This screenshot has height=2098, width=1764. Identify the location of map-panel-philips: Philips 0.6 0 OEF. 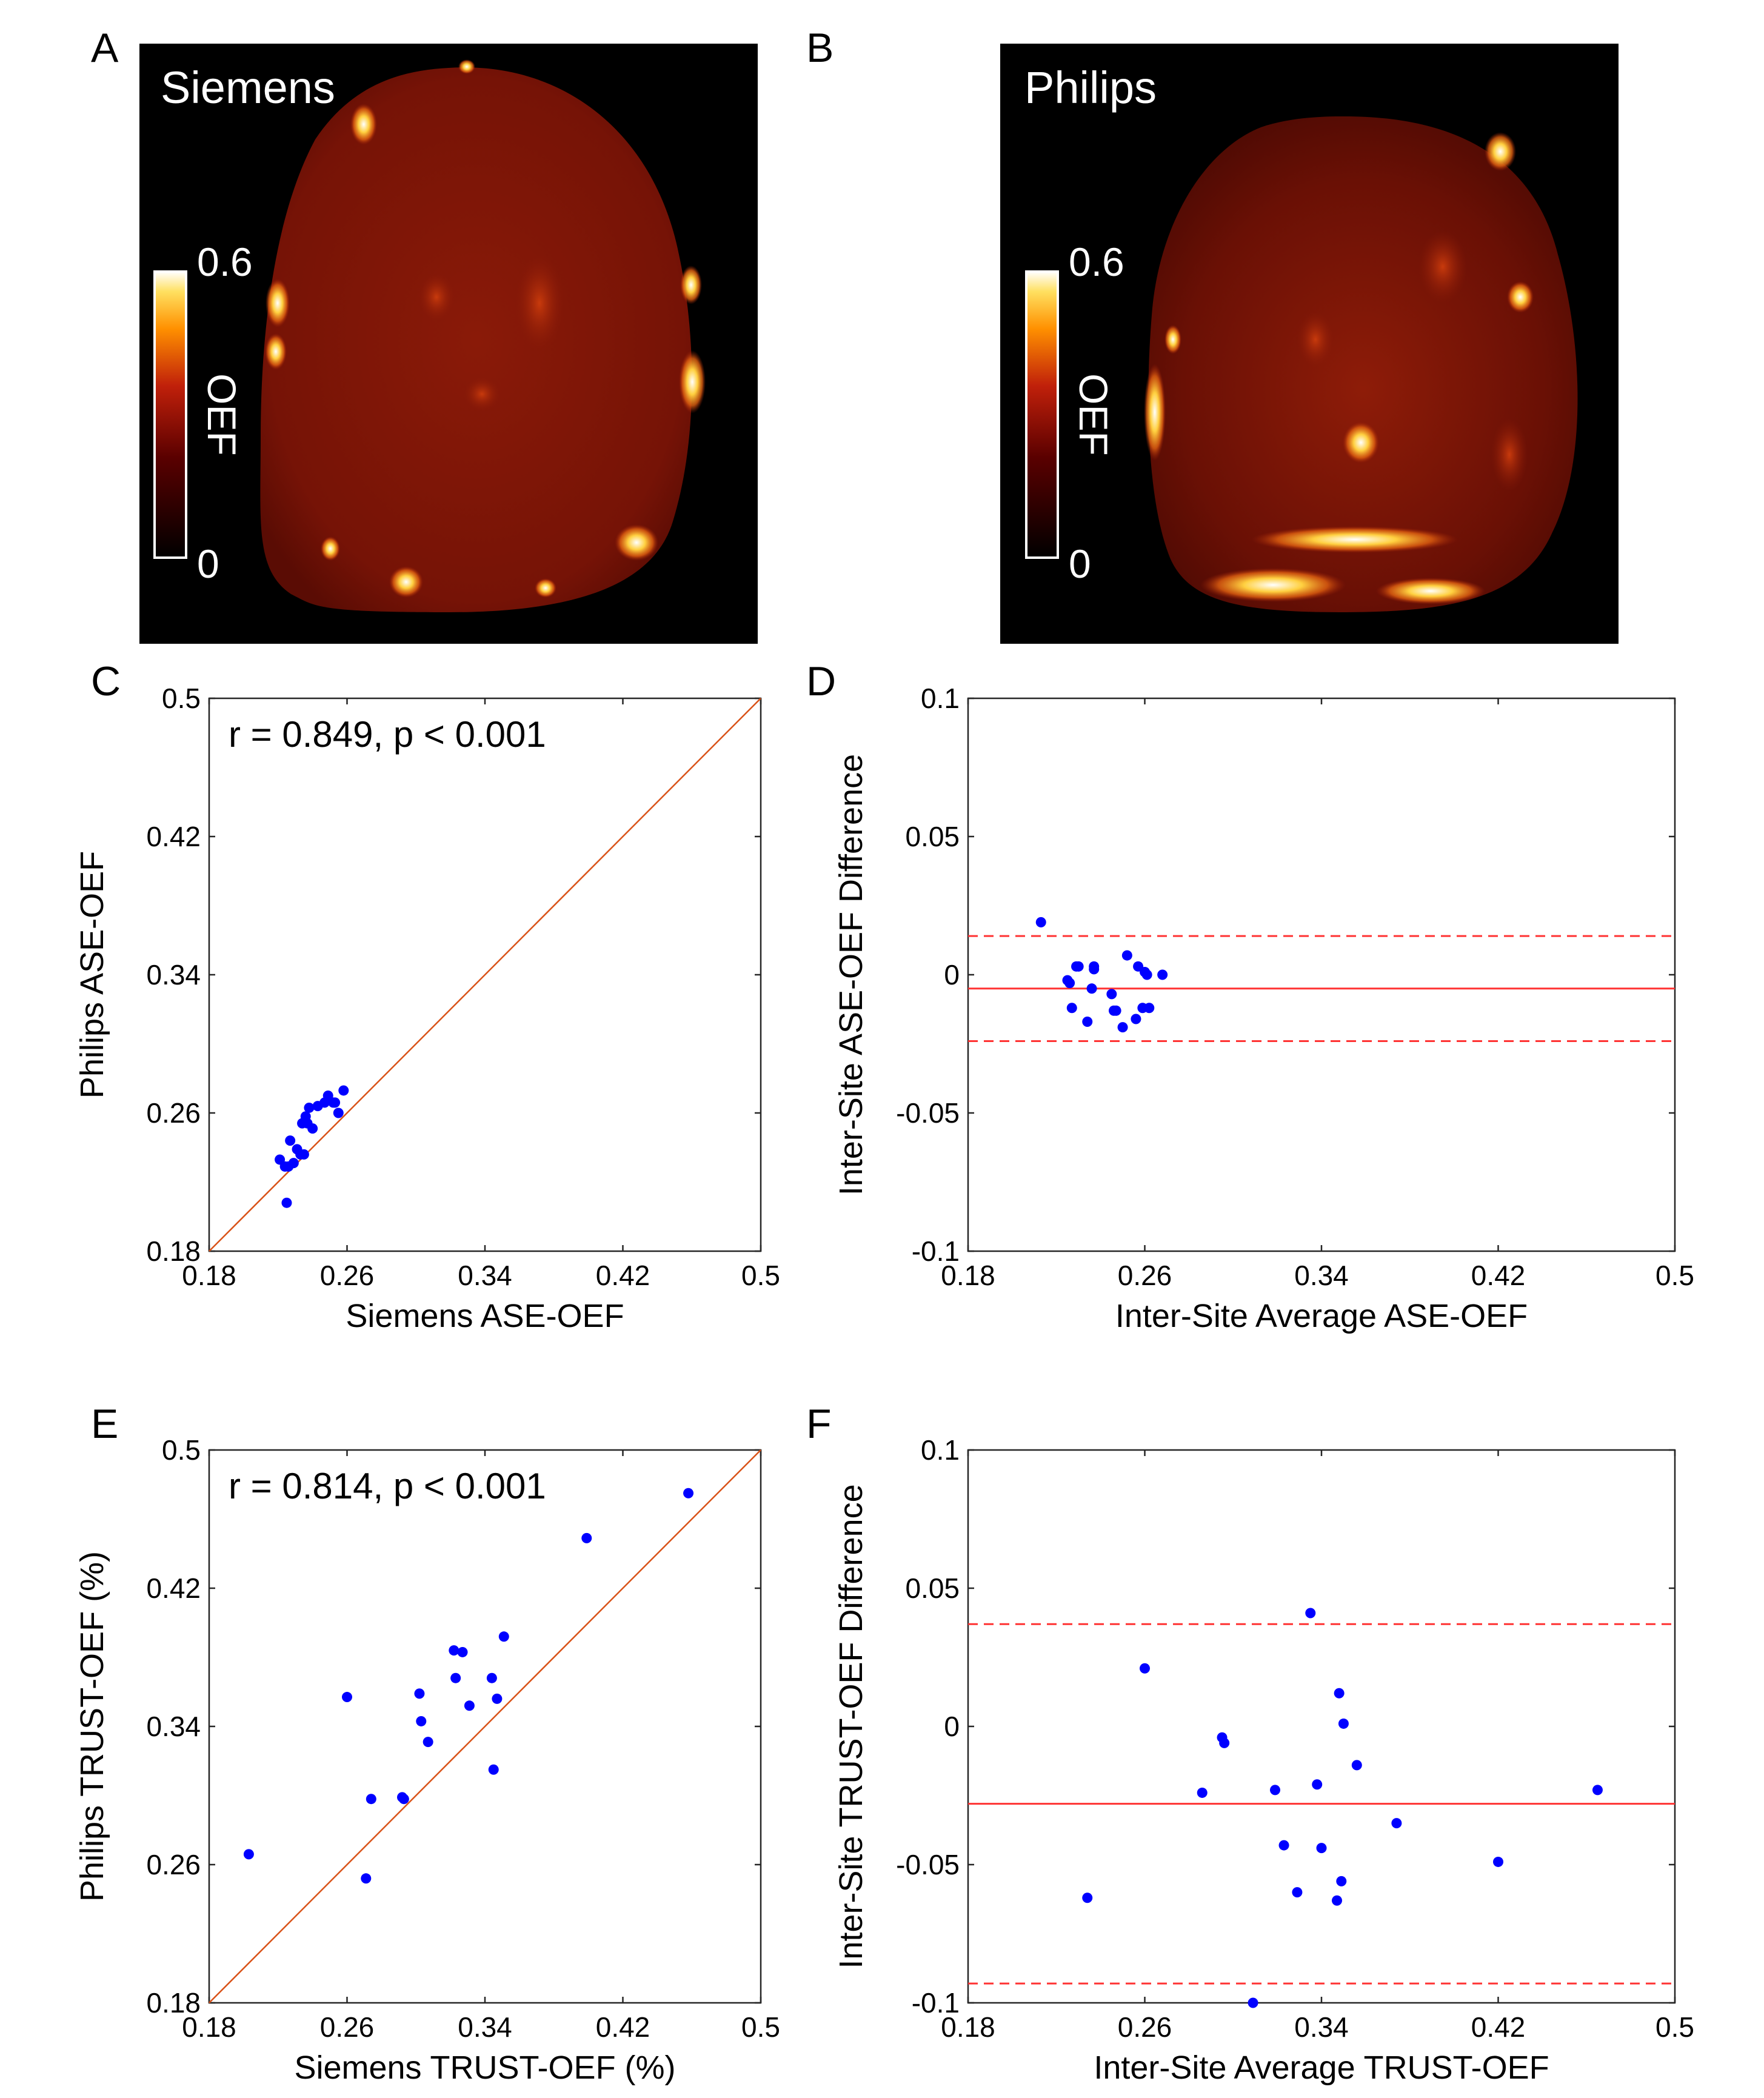
(1309, 344).